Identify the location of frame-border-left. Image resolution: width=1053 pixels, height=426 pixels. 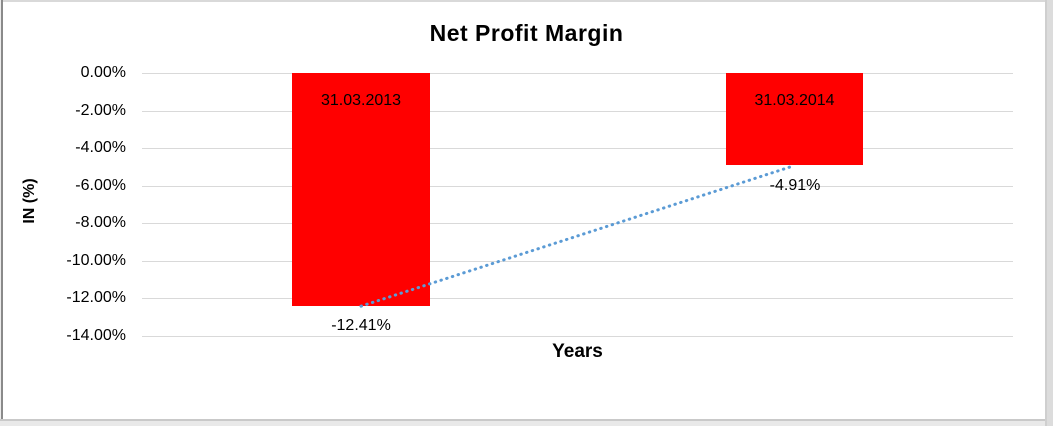
(2, 213).